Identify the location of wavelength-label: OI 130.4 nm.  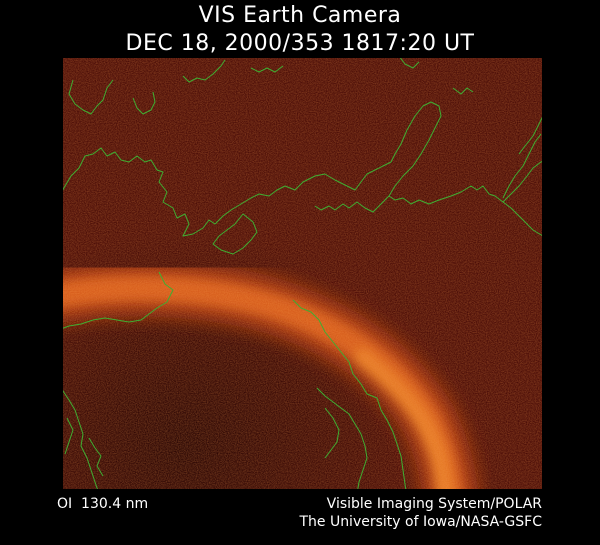
(103, 504).